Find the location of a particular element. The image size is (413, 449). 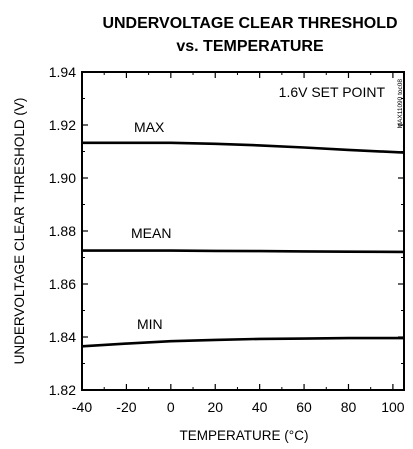

y-axis-label: UNDERVOLTAGE CLEAR THRESHOLD (V) is located at coordinates (19, 231).